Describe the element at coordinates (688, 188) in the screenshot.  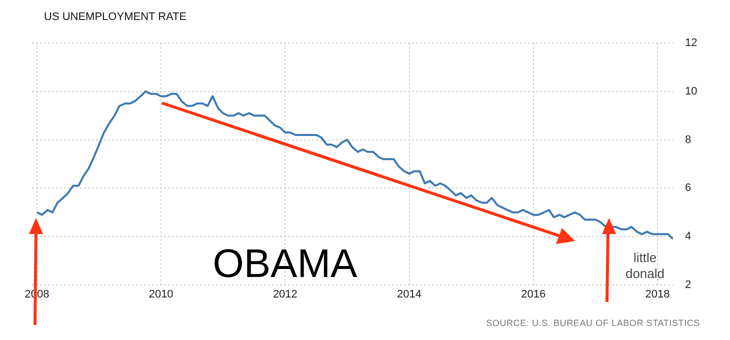
I see `y-tick-label: 6` at that location.